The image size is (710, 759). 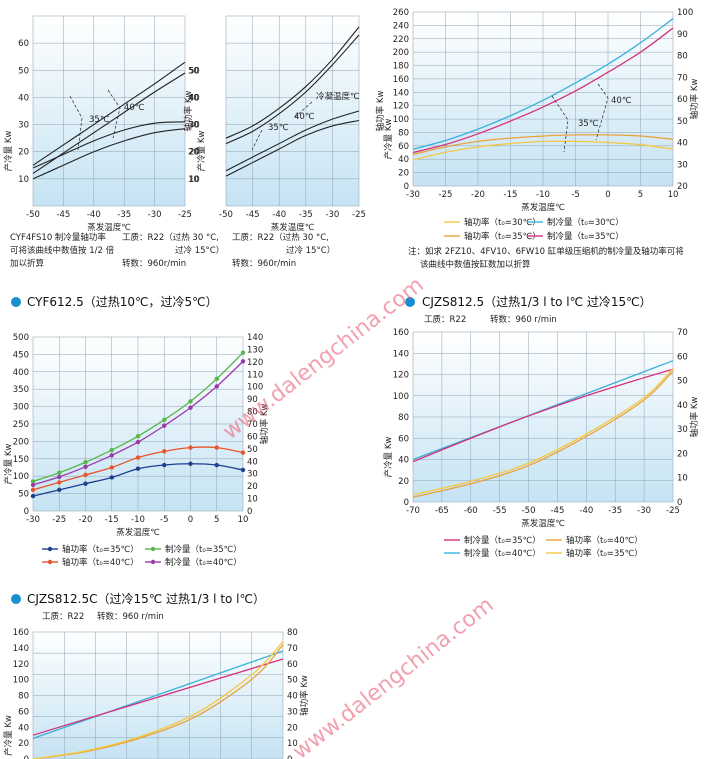 I want to click on c1-y-right-tick-label: 30, so click(x=193, y=126).